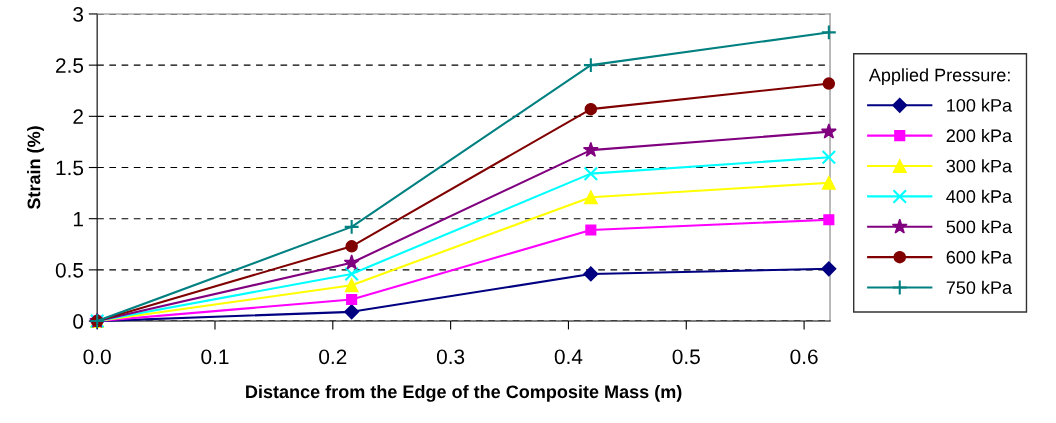  Describe the element at coordinates (78, 14) in the screenshot. I see `y-tick-label: 3` at that location.